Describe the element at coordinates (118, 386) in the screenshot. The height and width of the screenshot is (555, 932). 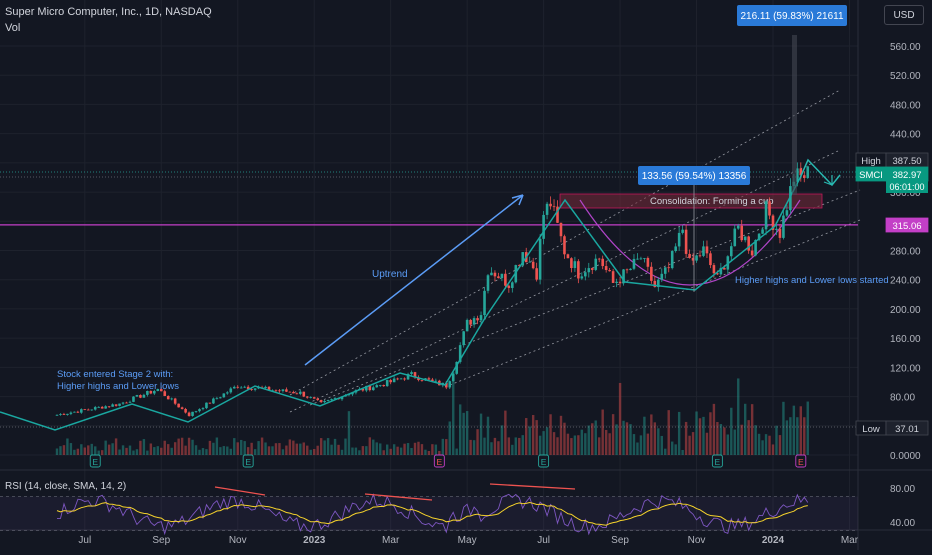
I see `stage2-label-line2: Higher highs and Lower lows` at that location.